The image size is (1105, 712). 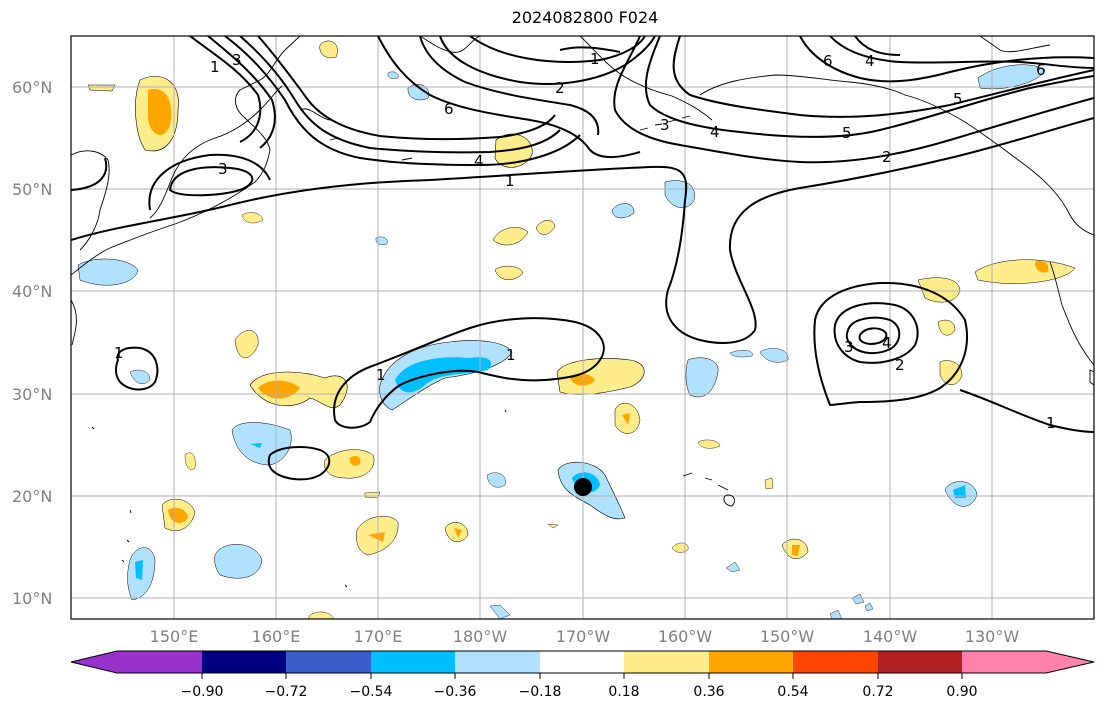 What do you see at coordinates (174, 636) in the screenshot?
I see `lon-tick-label: 150°E` at bounding box center [174, 636].